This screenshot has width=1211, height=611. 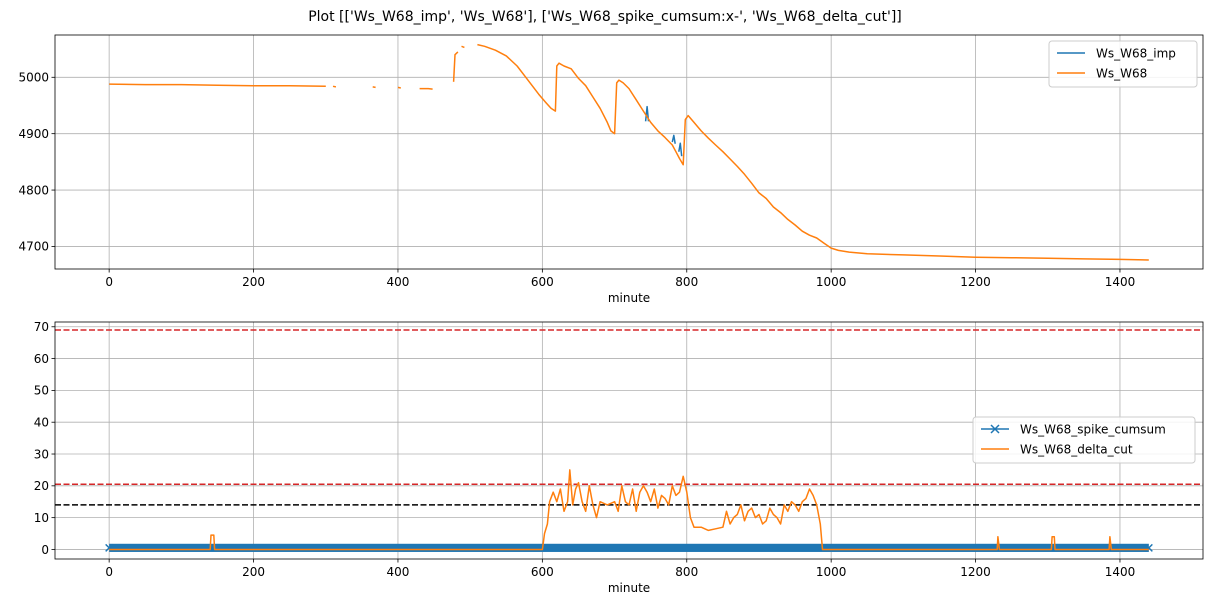 What do you see at coordinates (33, 190) in the screenshot?
I see `y-tick-label: 4800` at bounding box center [33, 190].